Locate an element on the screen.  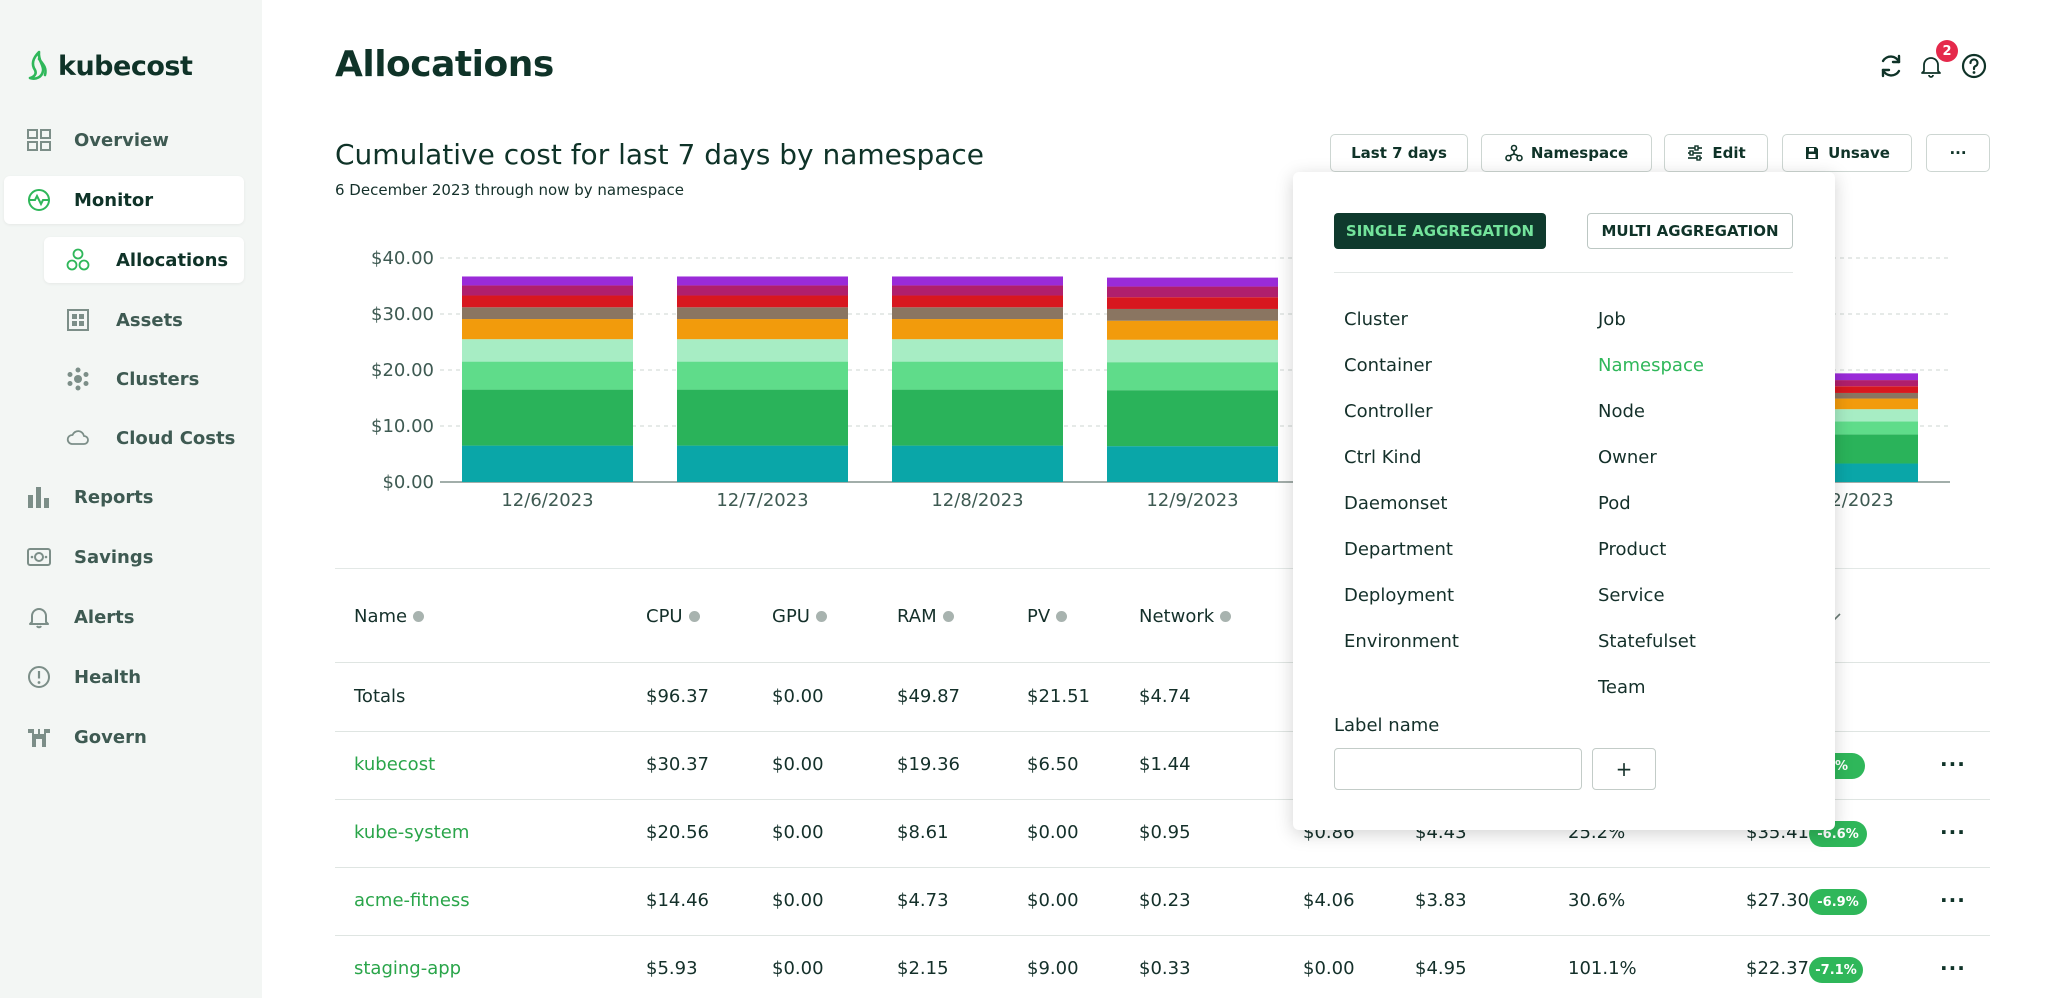
agg-option-deployment: Deployment is located at coordinates (1399, 595).